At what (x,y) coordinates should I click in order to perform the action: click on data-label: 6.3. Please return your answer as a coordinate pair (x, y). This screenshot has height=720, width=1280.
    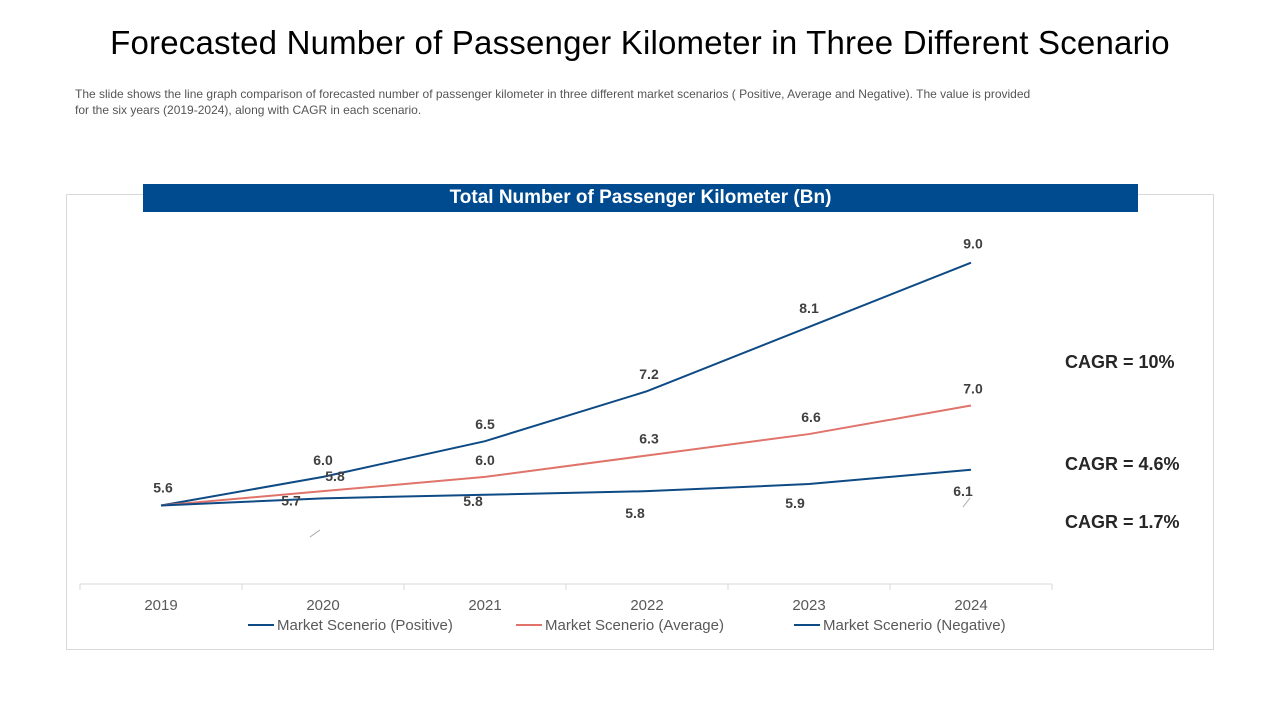
    Looking at the image, I should click on (649, 438).